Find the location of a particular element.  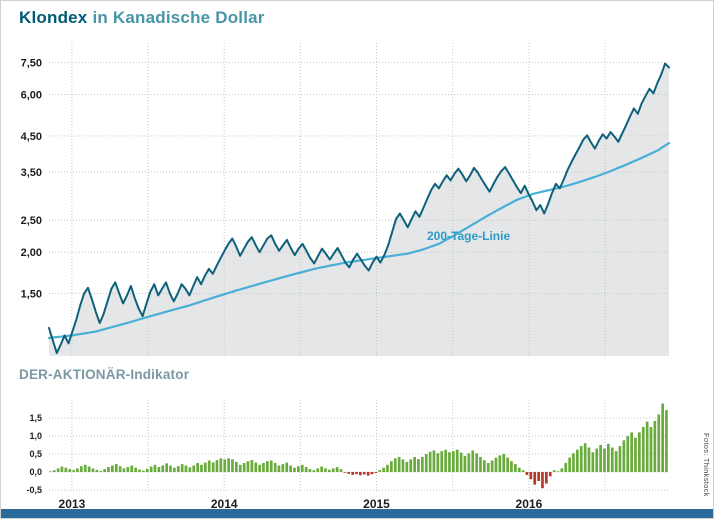

y-axis-label: 6,00 is located at coordinates (31, 96).